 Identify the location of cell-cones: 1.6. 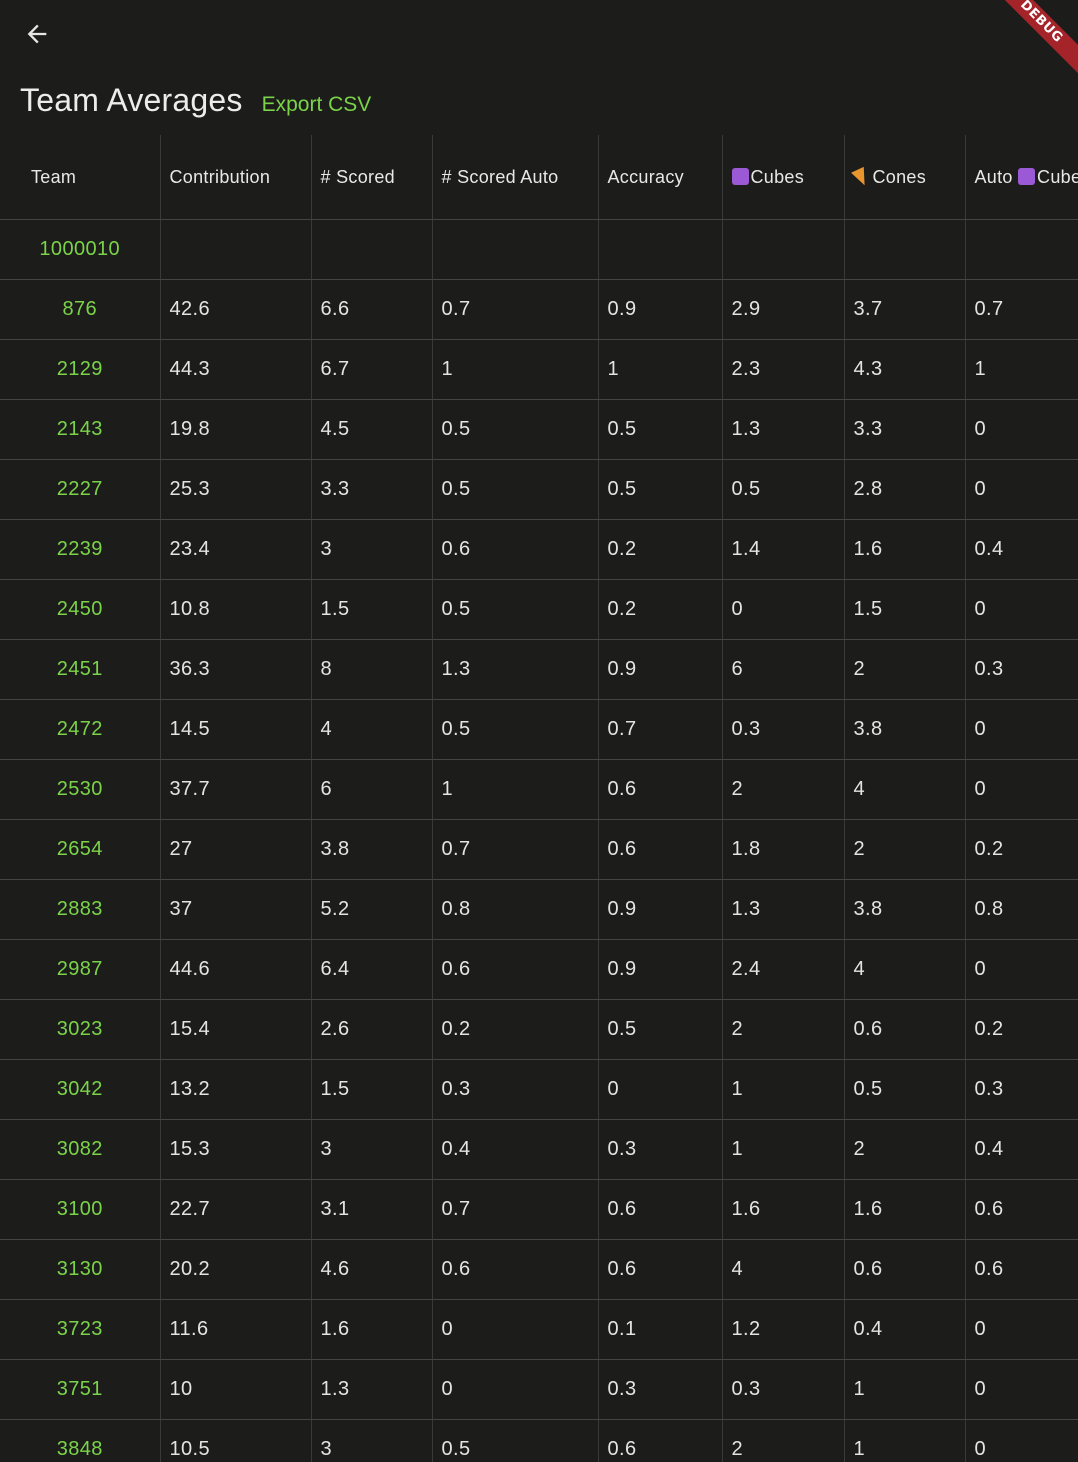
(904, 1209).